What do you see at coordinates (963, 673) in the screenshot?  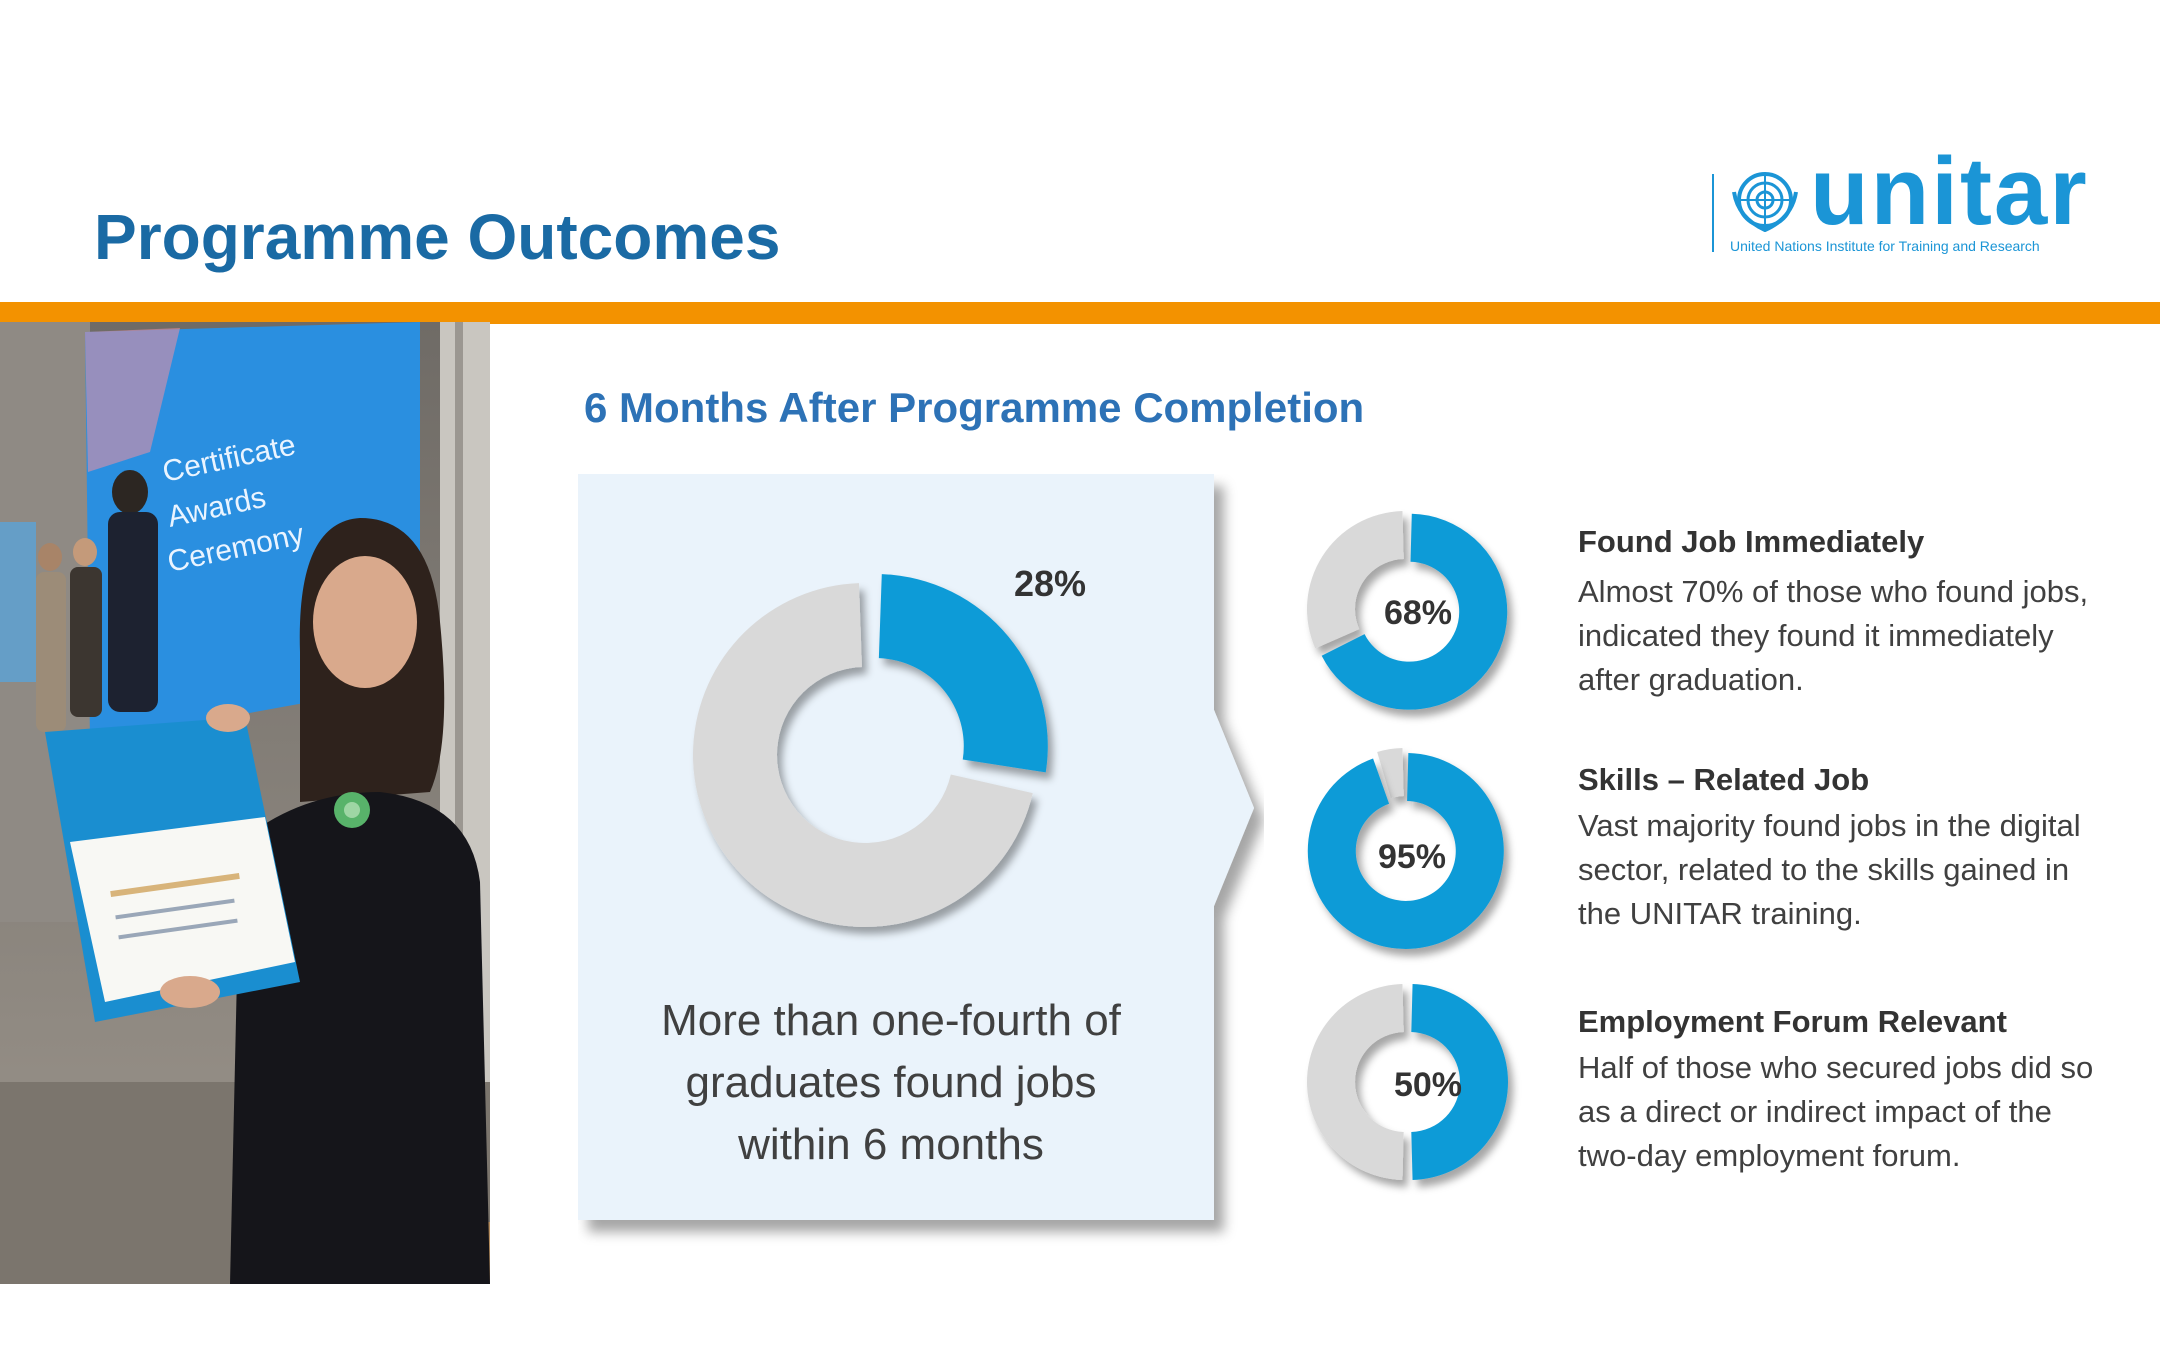 I see `main-donut-value-segment` at bounding box center [963, 673].